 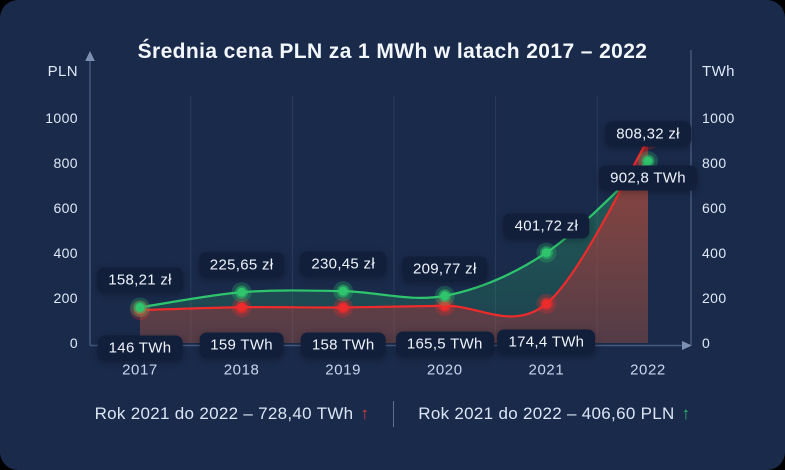 What do you see at coordinates (241, 345) in the screenshot?
I see `volume-point-label: 159 TWh` at bounding box center [241, 345].